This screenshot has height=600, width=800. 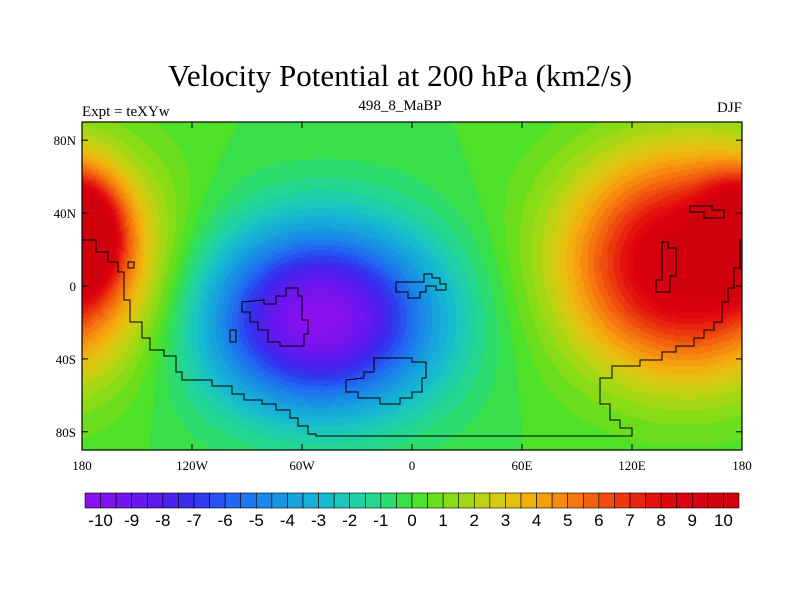 What do you see at coordinates (73, 286) in the screenshot?
I see `y-tick-label: 0` at bounding box center [73, 286].